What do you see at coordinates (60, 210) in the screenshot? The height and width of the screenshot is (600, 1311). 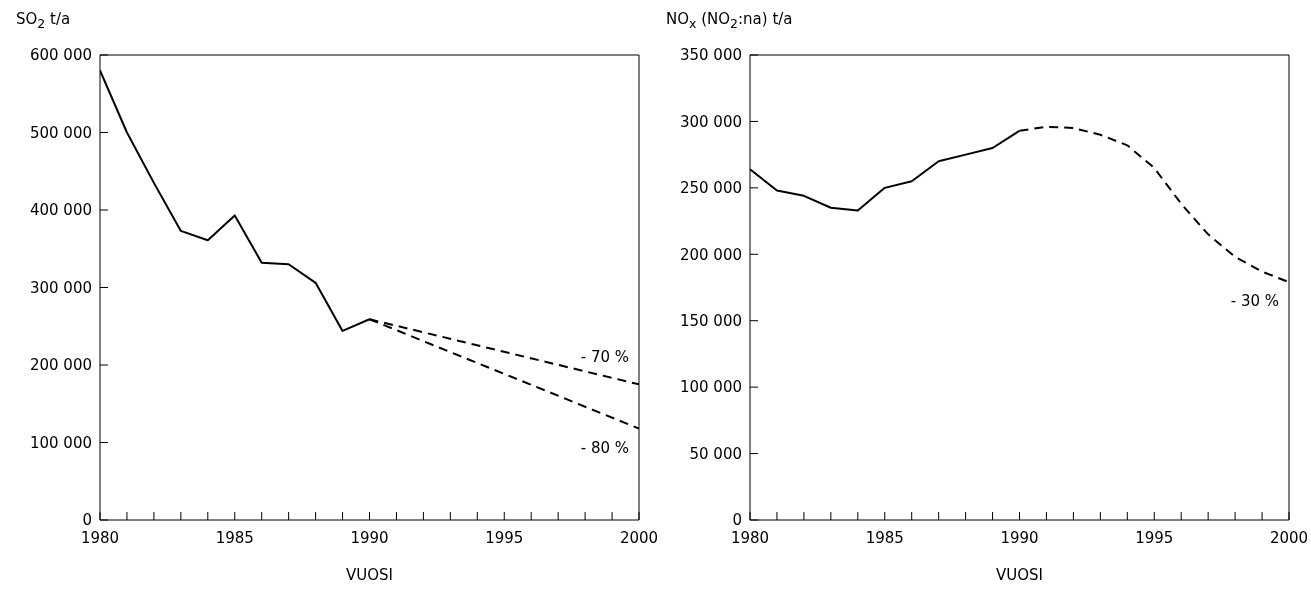 I see `y-tick-label: 400 000` at bounding box center [60, 210].